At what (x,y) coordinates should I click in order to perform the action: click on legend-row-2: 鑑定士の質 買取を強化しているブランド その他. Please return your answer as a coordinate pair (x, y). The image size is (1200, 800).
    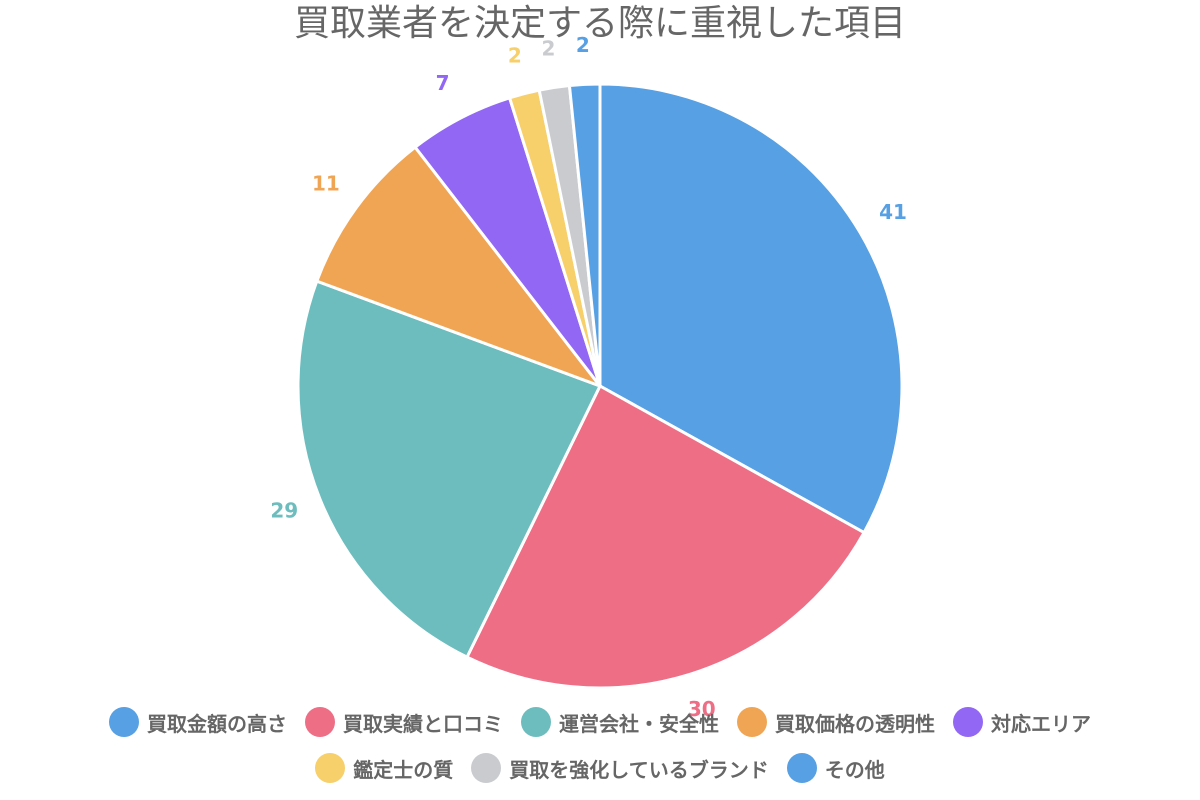
    Looking at the image, I should click on (600, 768).